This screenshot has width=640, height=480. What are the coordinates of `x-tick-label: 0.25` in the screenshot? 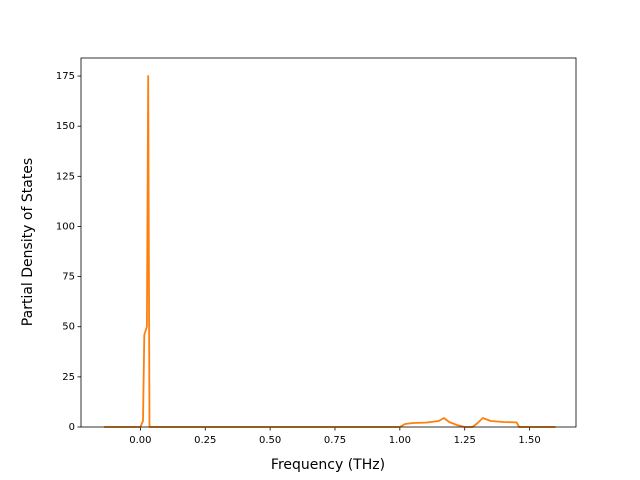 It's located at (205, 440).